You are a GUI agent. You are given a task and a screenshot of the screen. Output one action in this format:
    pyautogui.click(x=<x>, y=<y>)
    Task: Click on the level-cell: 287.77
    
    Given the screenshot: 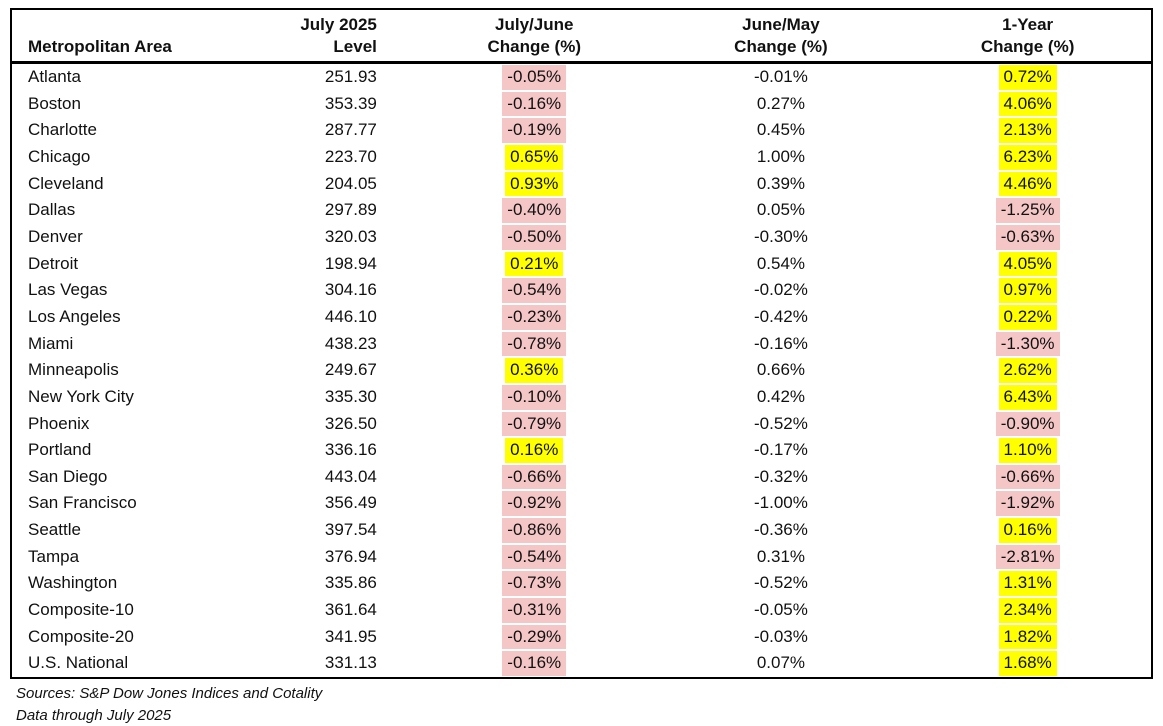 What is the action you would take?
    pyautogui.click(x=350, y=130)
    